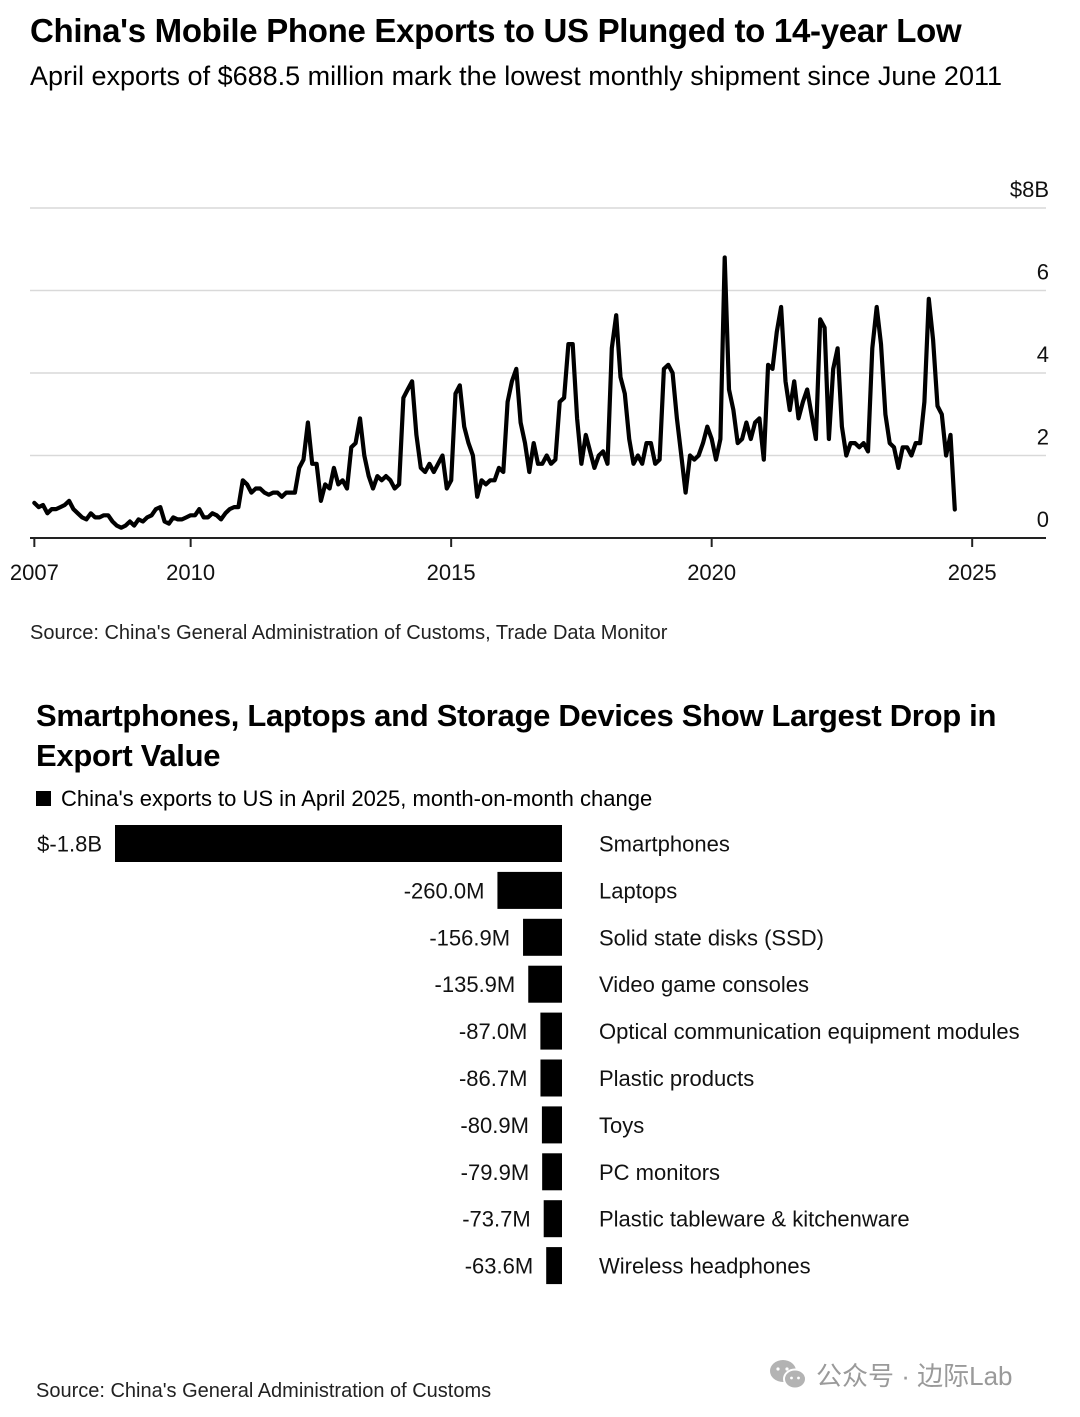 The image size is (1080, 1417). I want to click on bar-category-label: Smartphones, so click(664, 844).